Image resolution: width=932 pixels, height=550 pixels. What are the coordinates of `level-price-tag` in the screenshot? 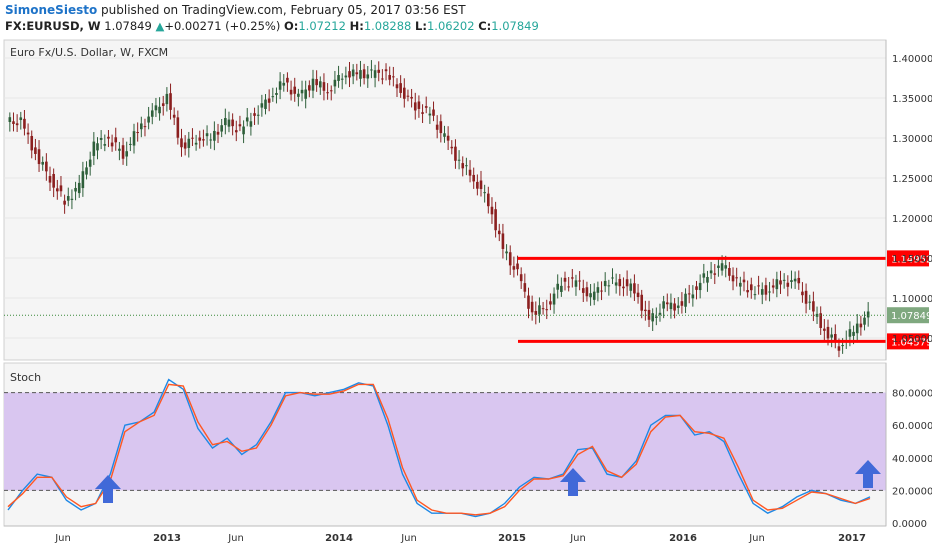 It's located at (908, 258).